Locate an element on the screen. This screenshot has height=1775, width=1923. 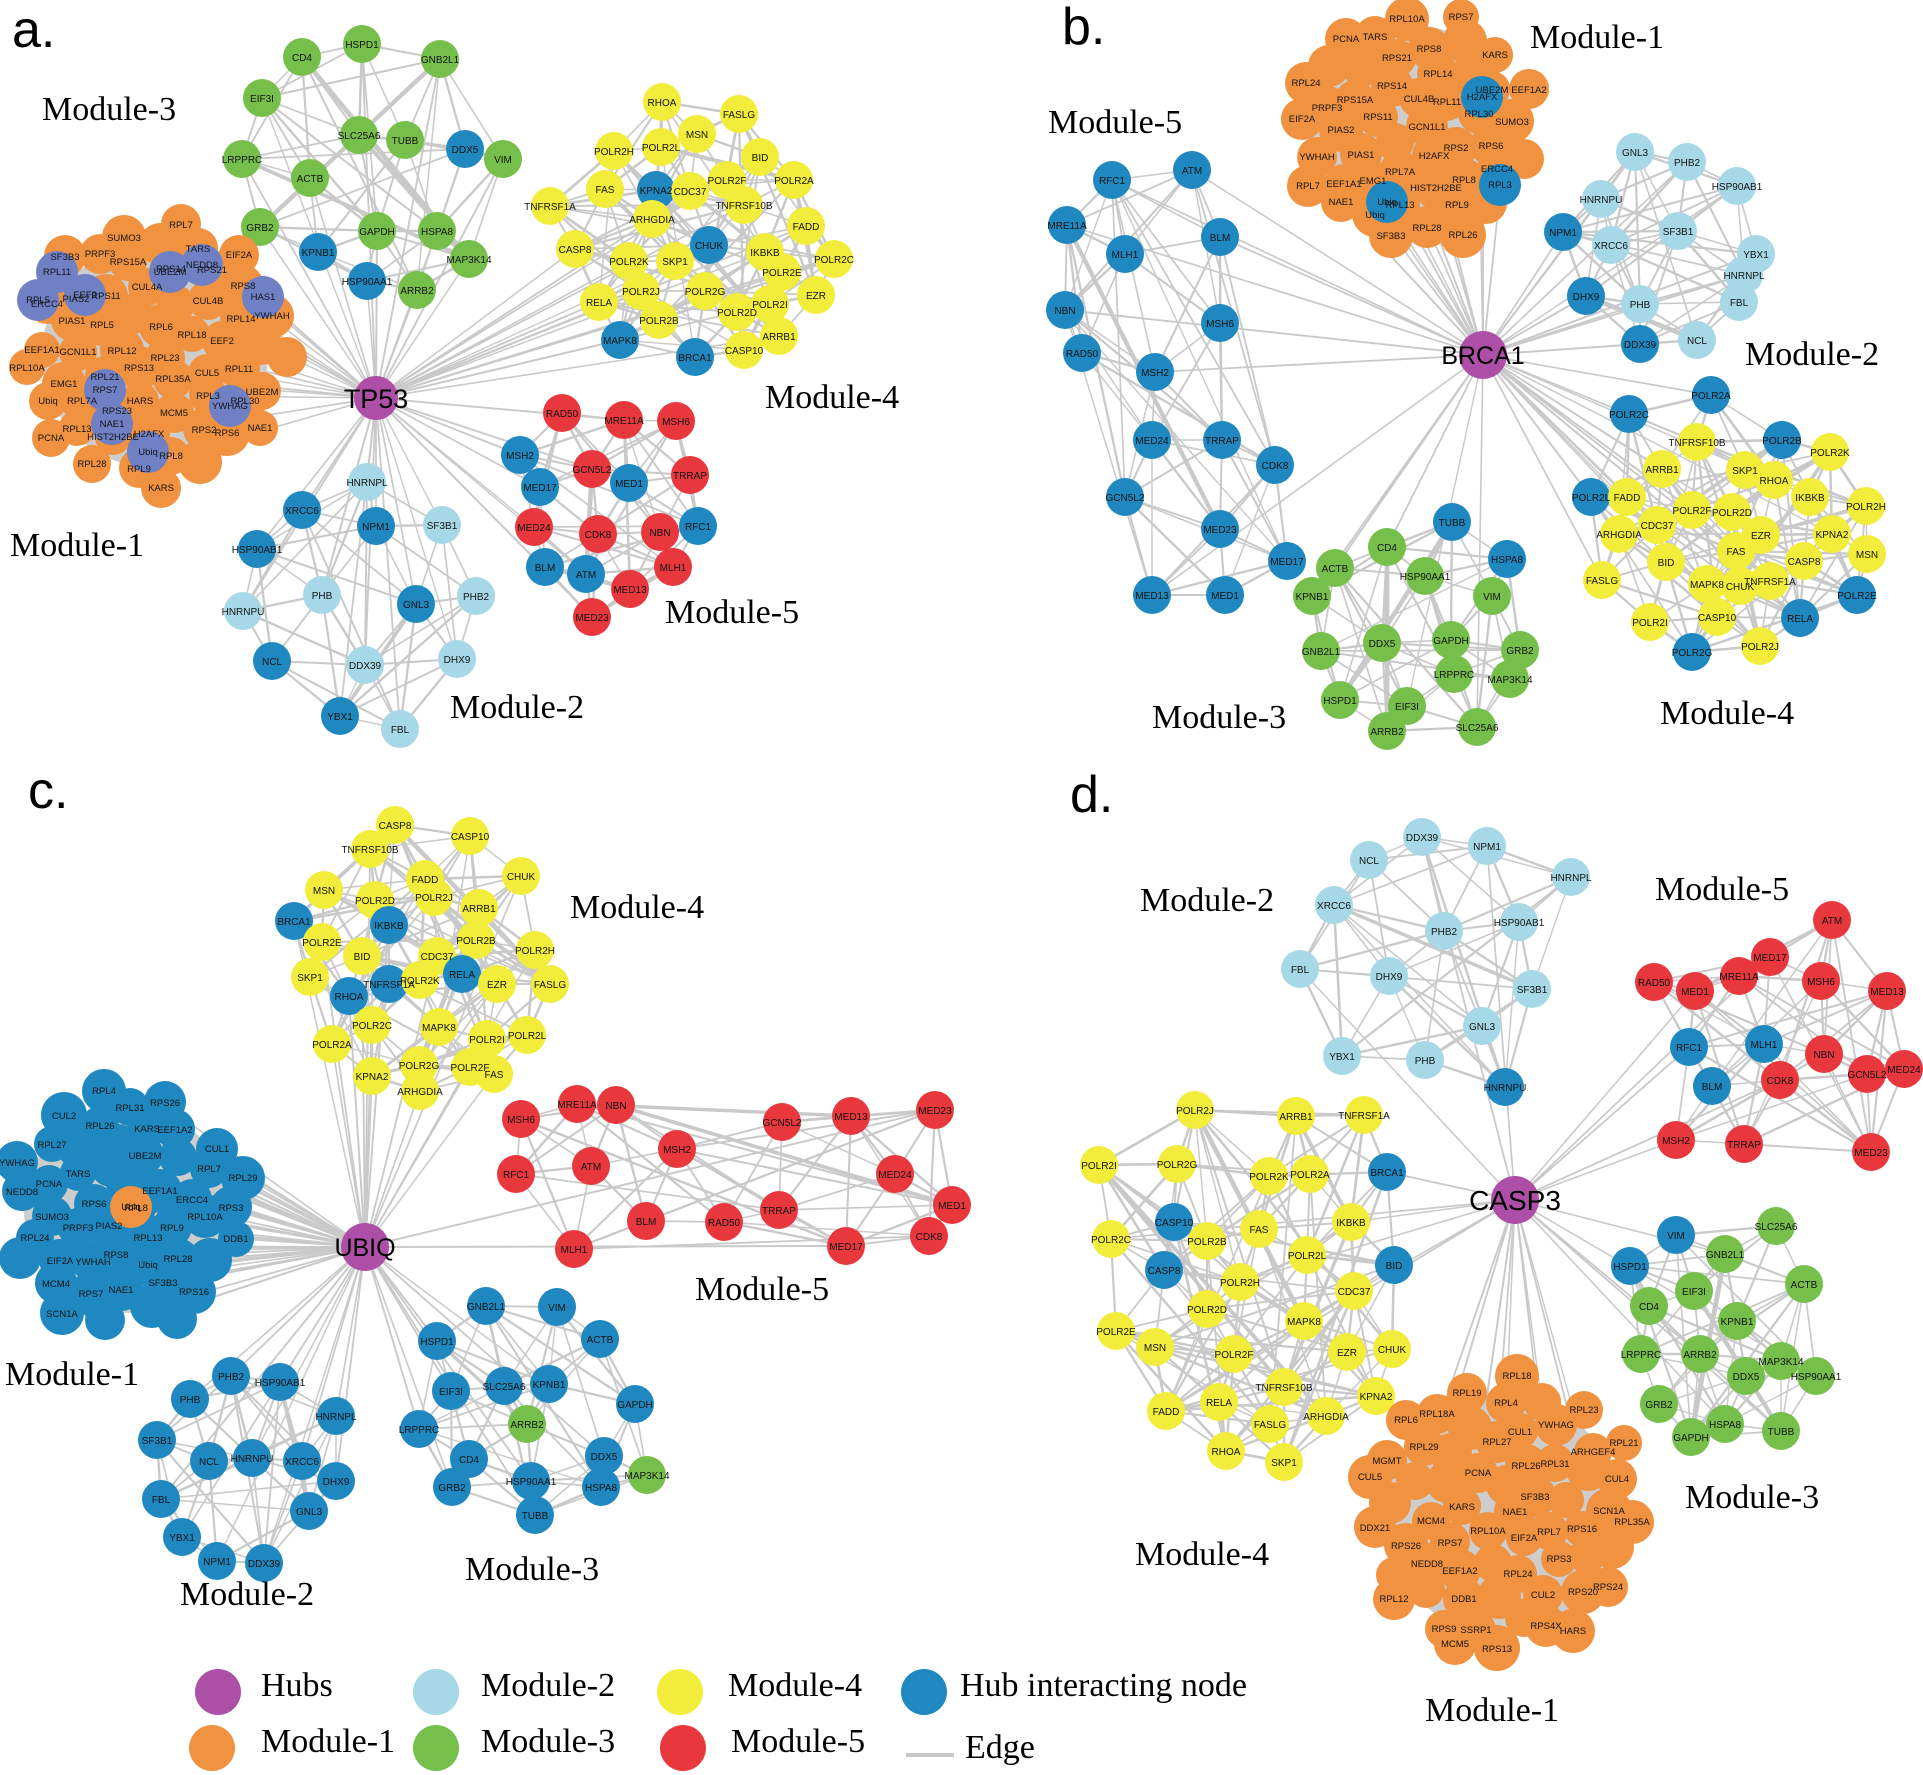
svg-text: DHX9 is located at coordinates (457, 660).